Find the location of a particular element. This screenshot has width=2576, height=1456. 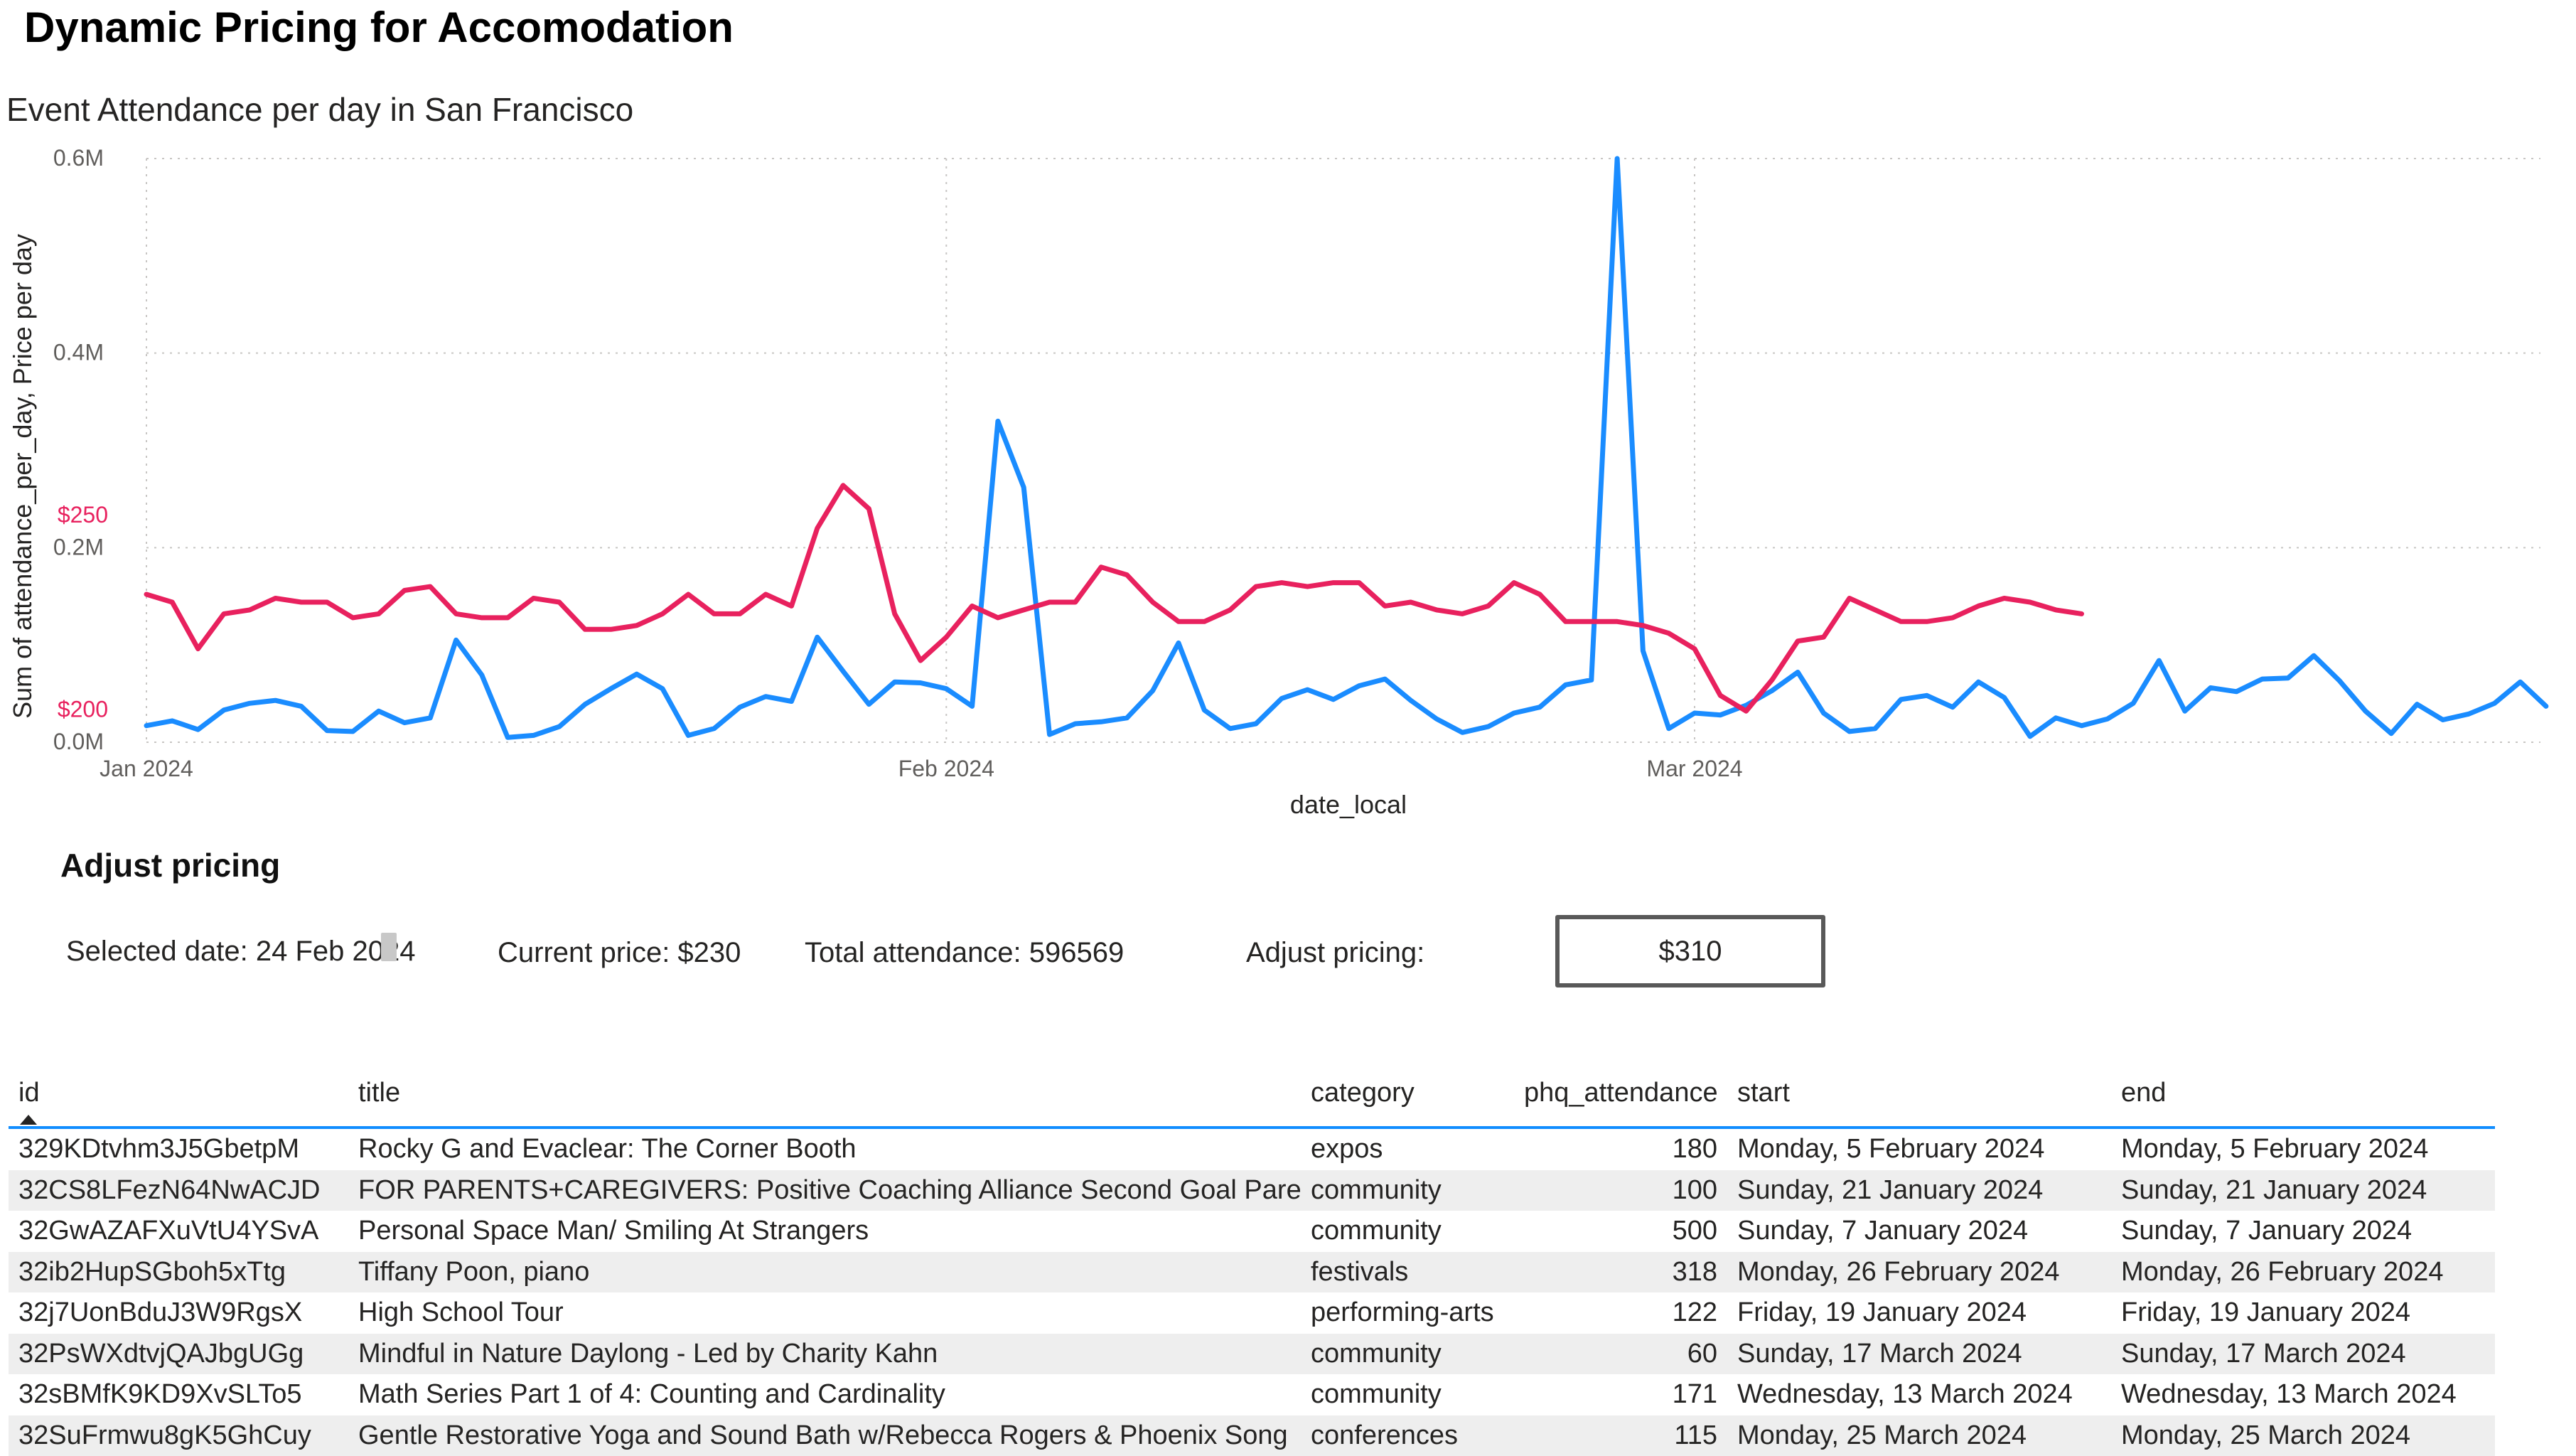

x-axis-title: date_local is located at coordinates (1348, 804).